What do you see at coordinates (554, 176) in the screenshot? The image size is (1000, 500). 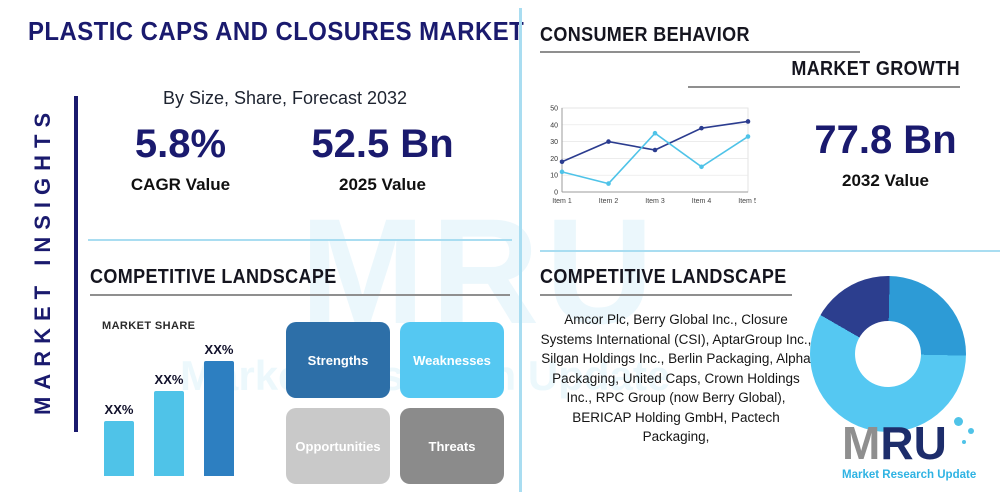 I see `y-tick-label: 10` at bounding box center [554, 176].